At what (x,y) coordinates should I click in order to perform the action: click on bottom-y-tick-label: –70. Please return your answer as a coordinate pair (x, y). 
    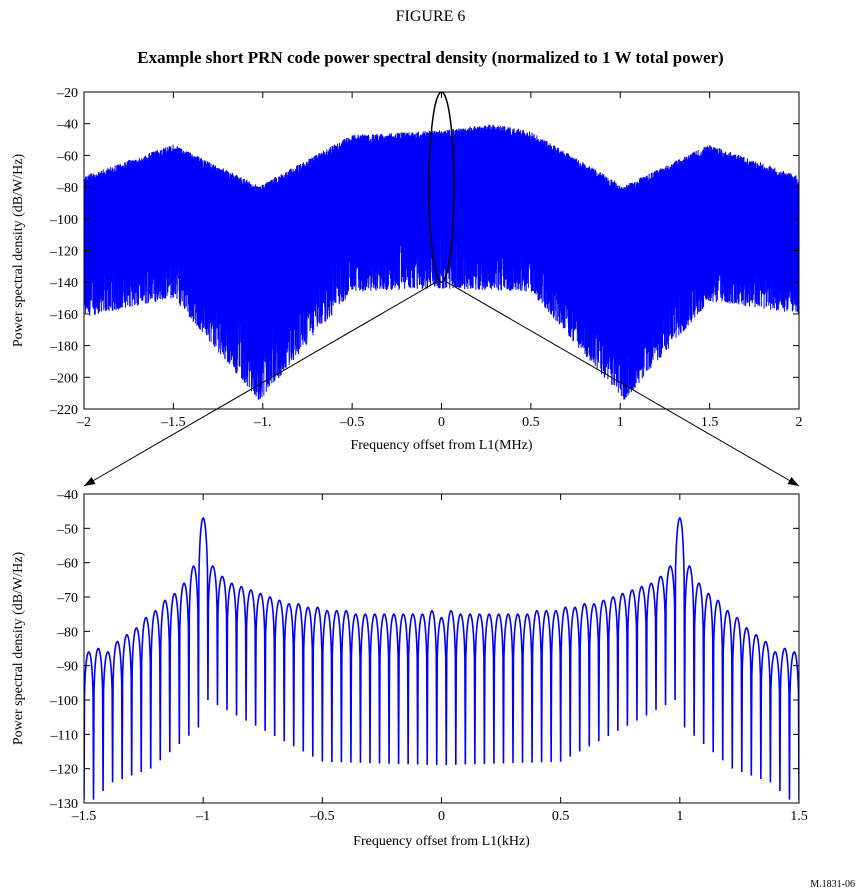
    Looking at the image, I should click on (67, 598).